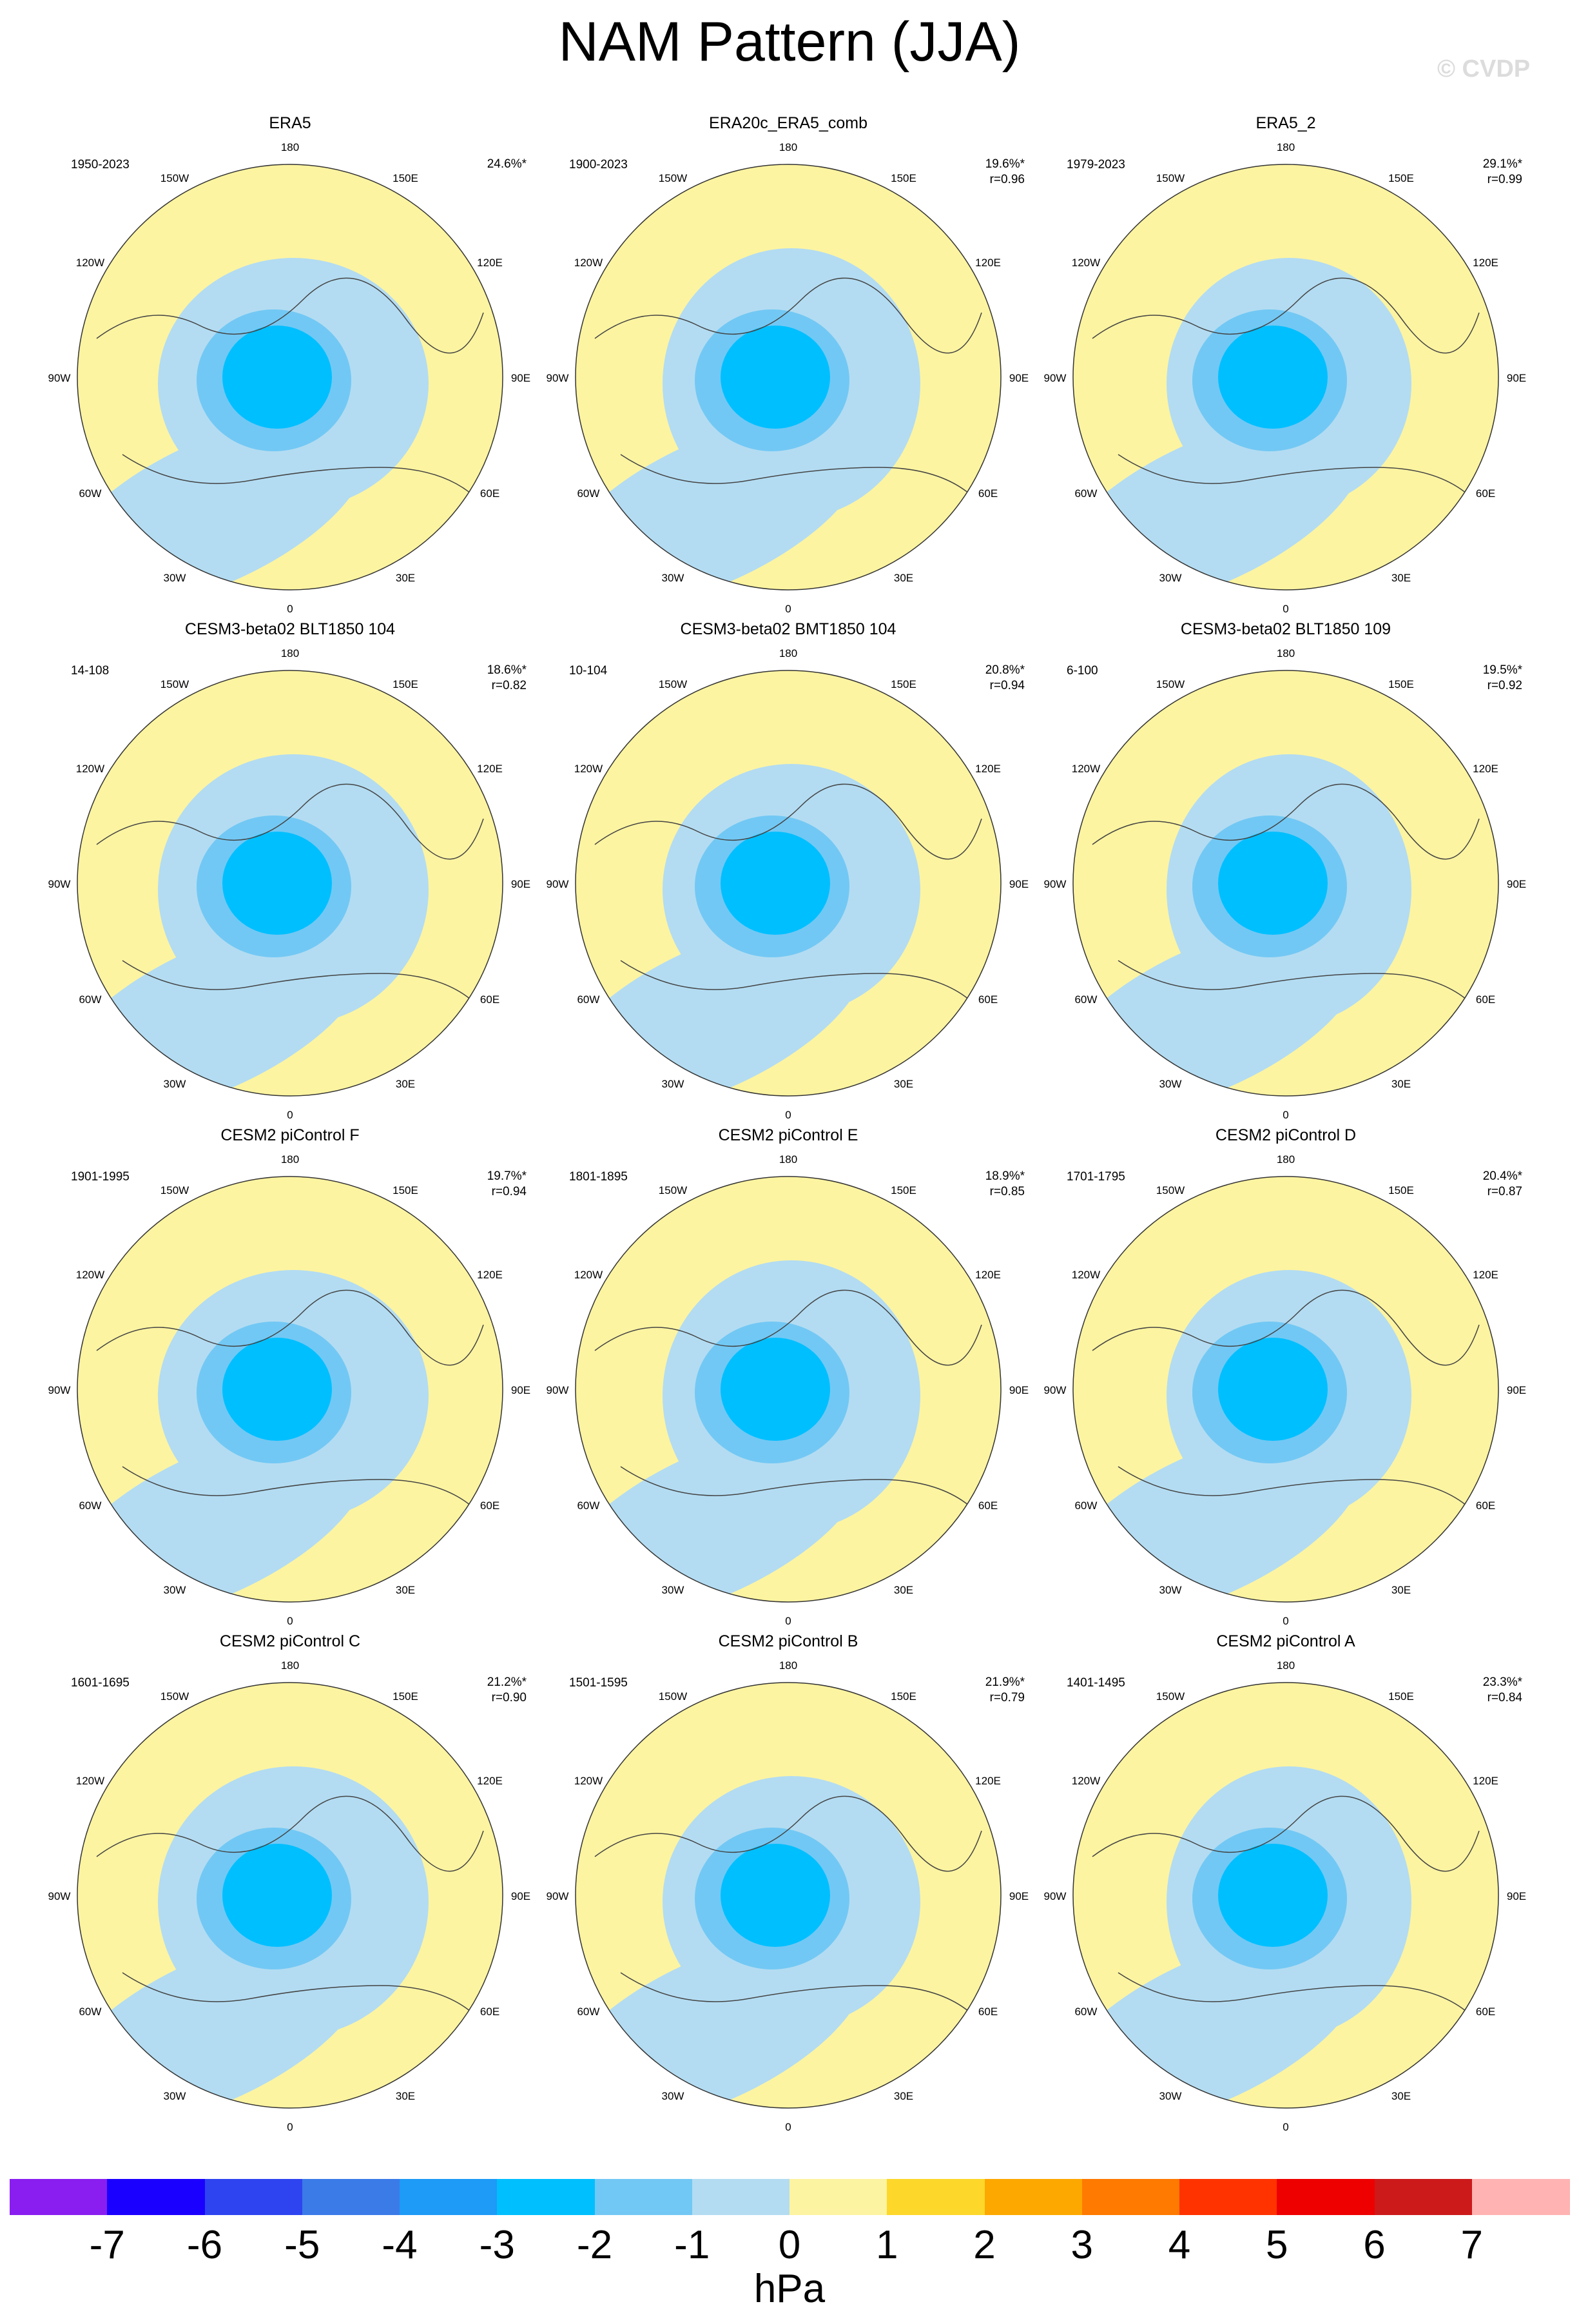  Describe the element at coordinates (1504, 685) in the screenshot. I see `pattern-correlation: r=0.92` at that location.